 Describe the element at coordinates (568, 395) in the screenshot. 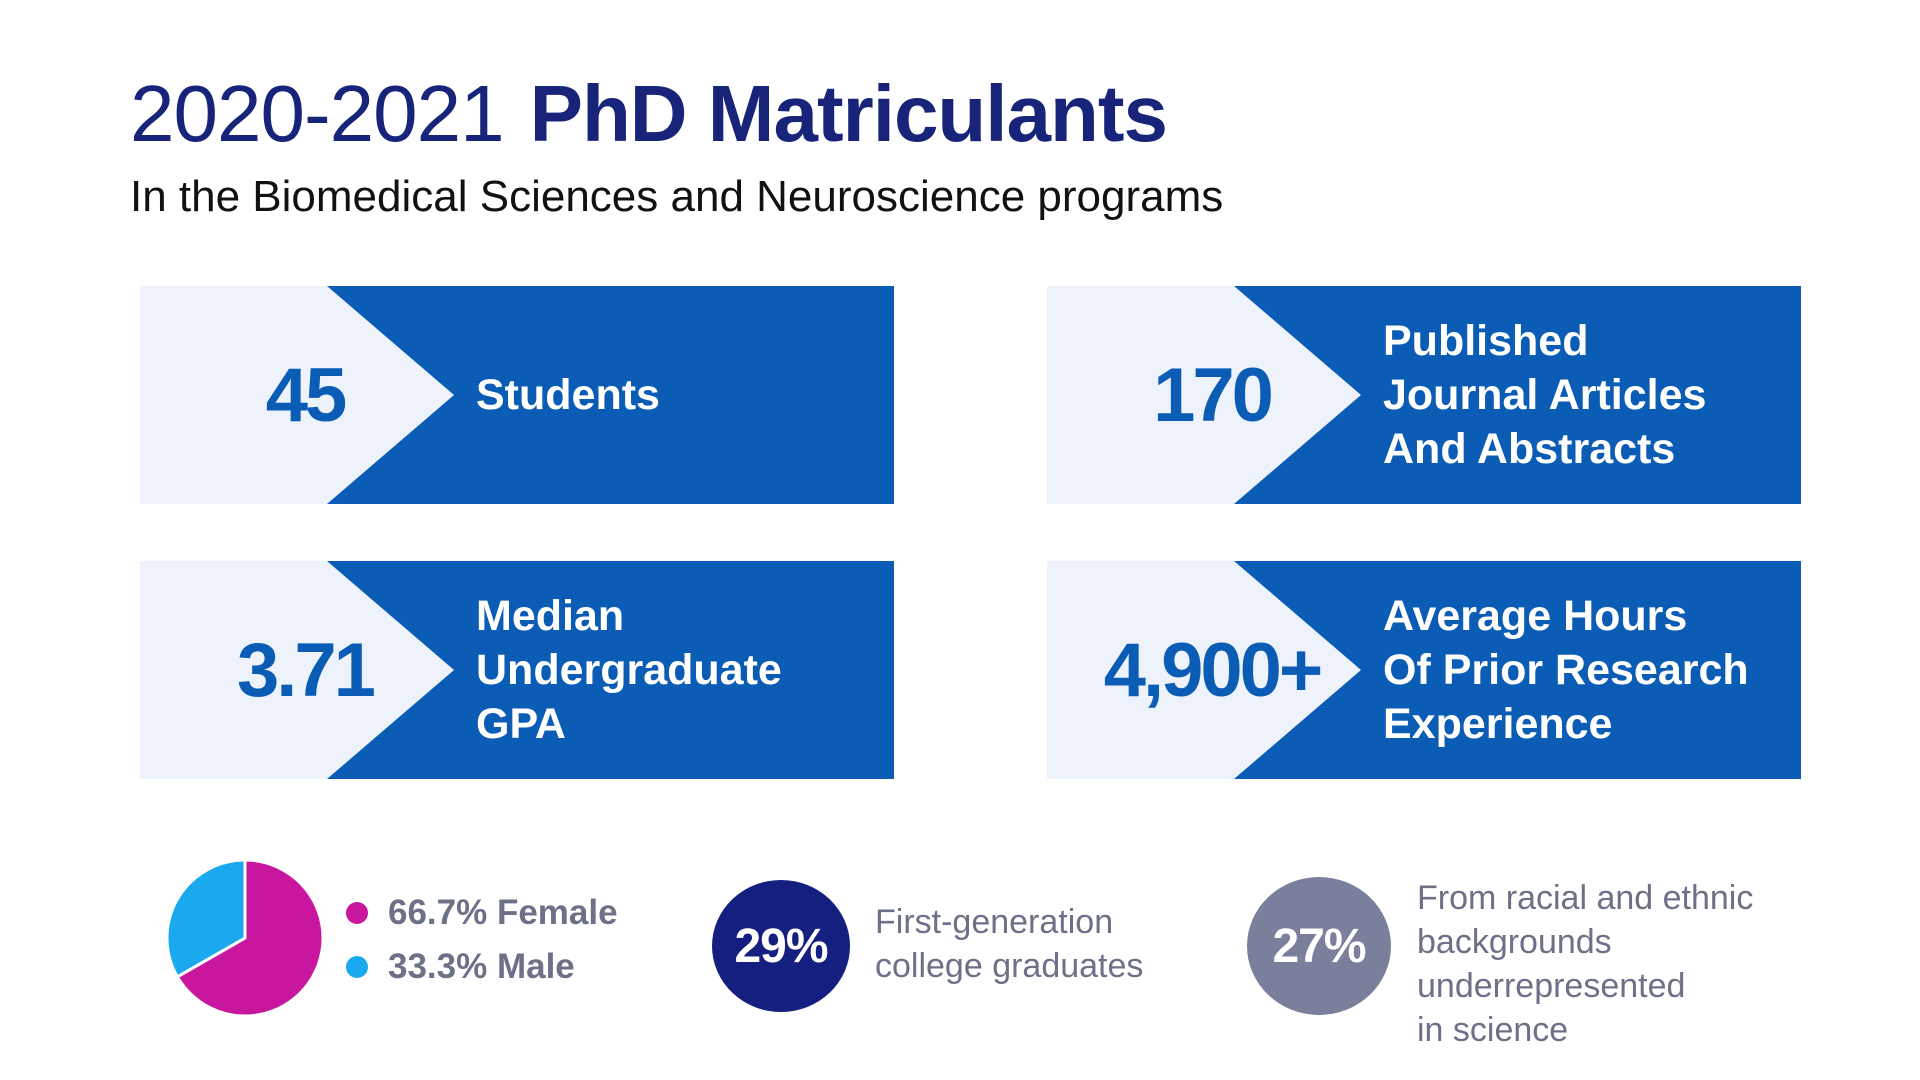

I see `stat-label-line: Students` at that location.